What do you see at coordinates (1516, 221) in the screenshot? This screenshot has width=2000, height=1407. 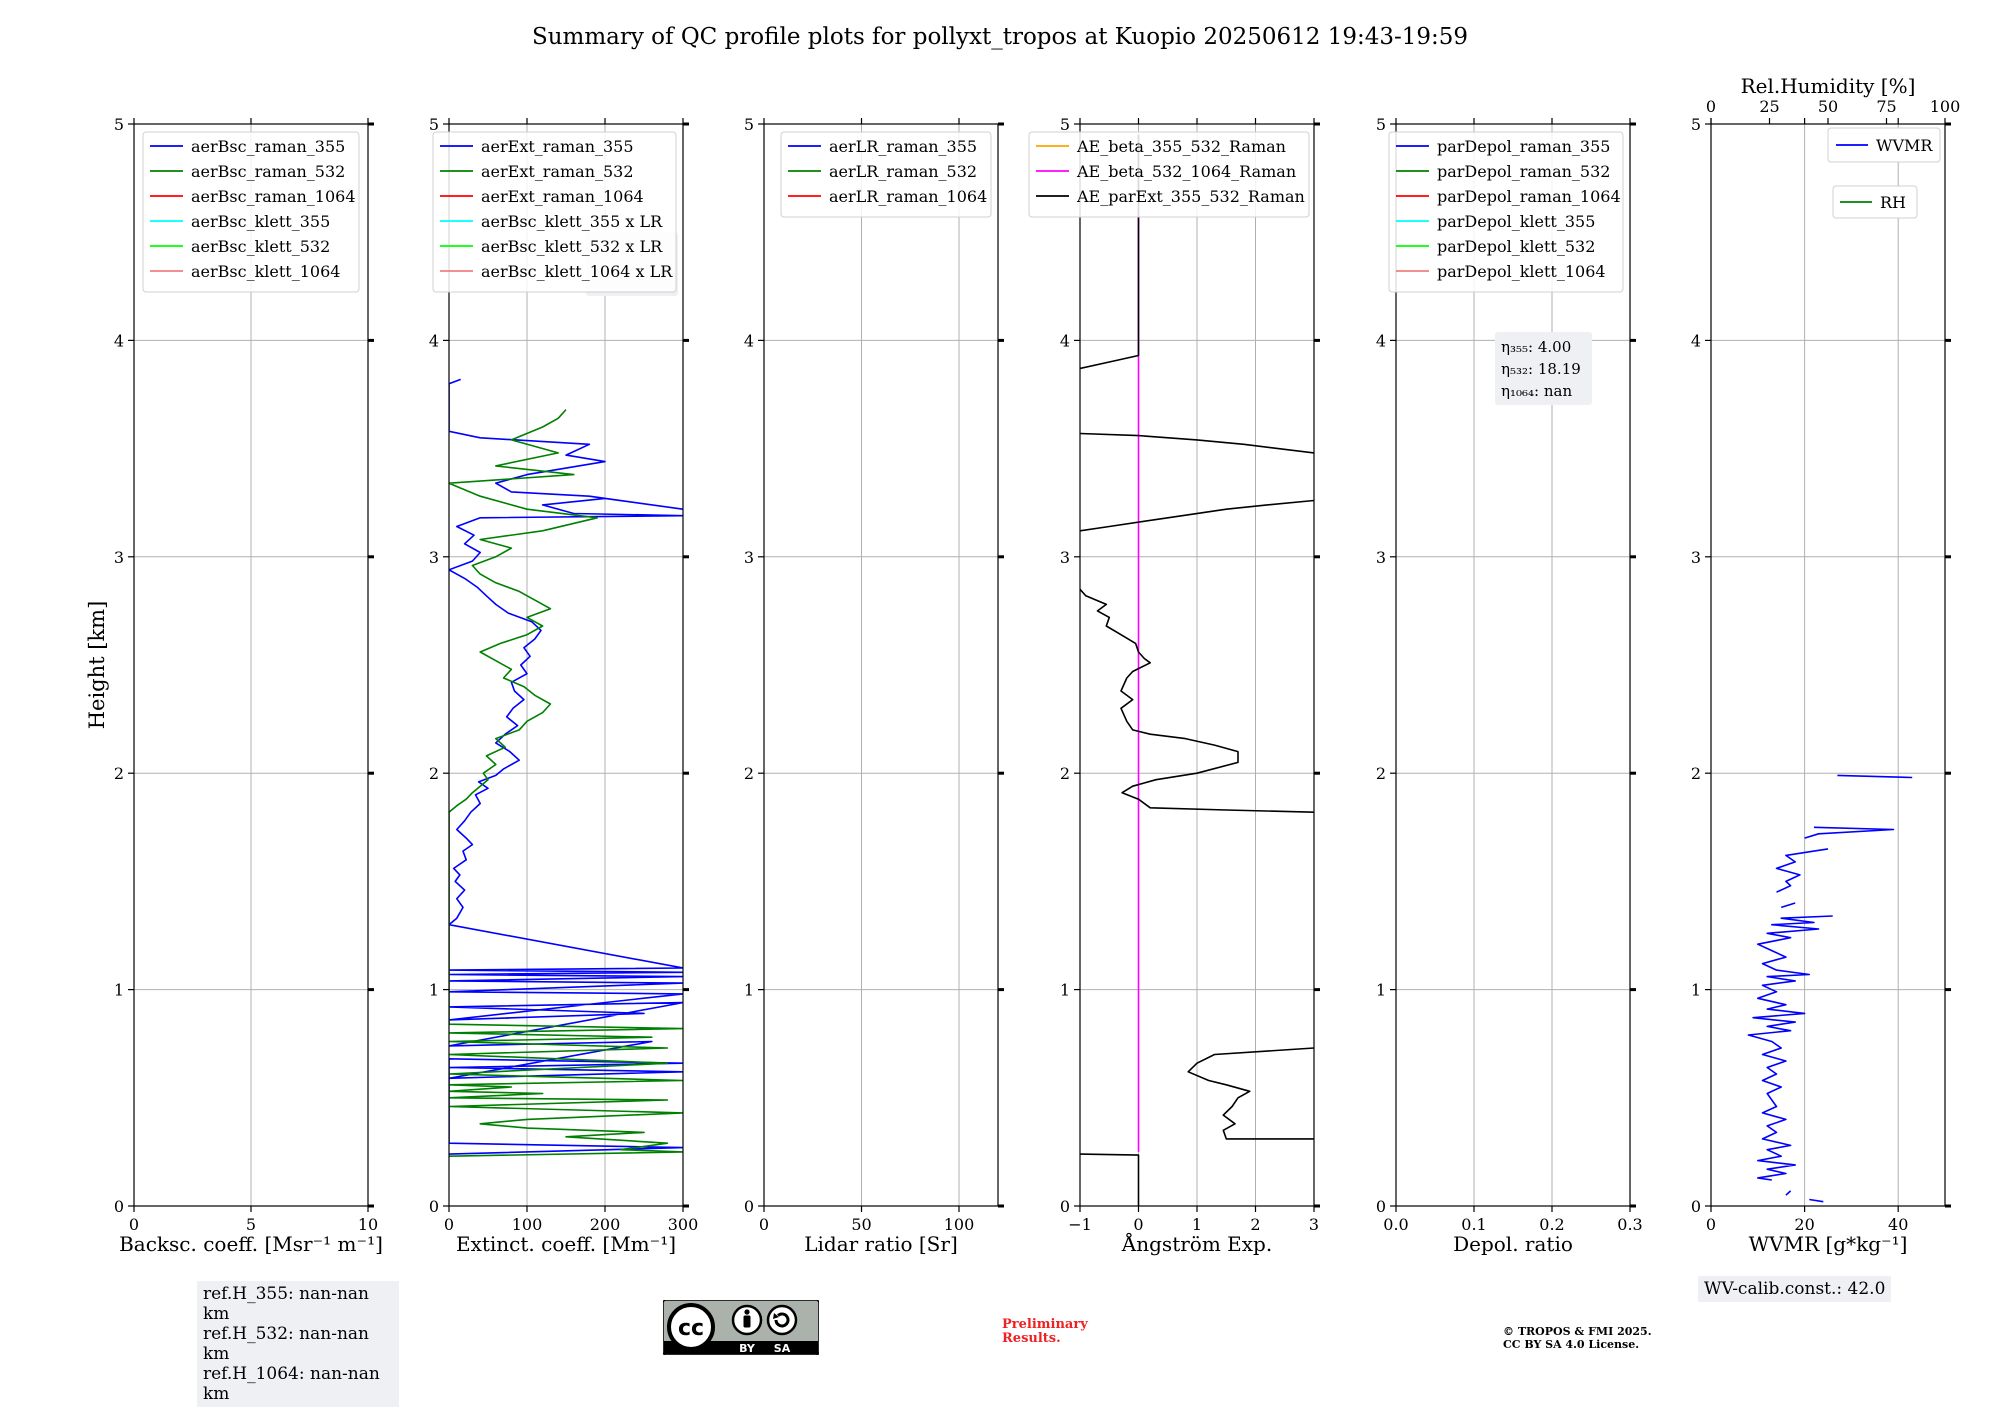 I see `legend-label-pardepol-klett-355: parDepol_klett_355` at bounding box center [1516, 221].